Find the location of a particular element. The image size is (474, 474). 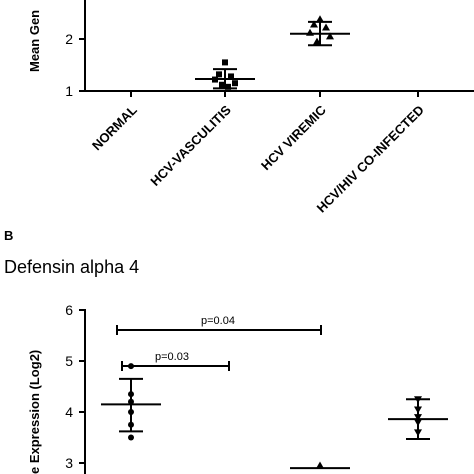

panel-b-ytick-label-6: 6 is located at coordinates (69, 310).